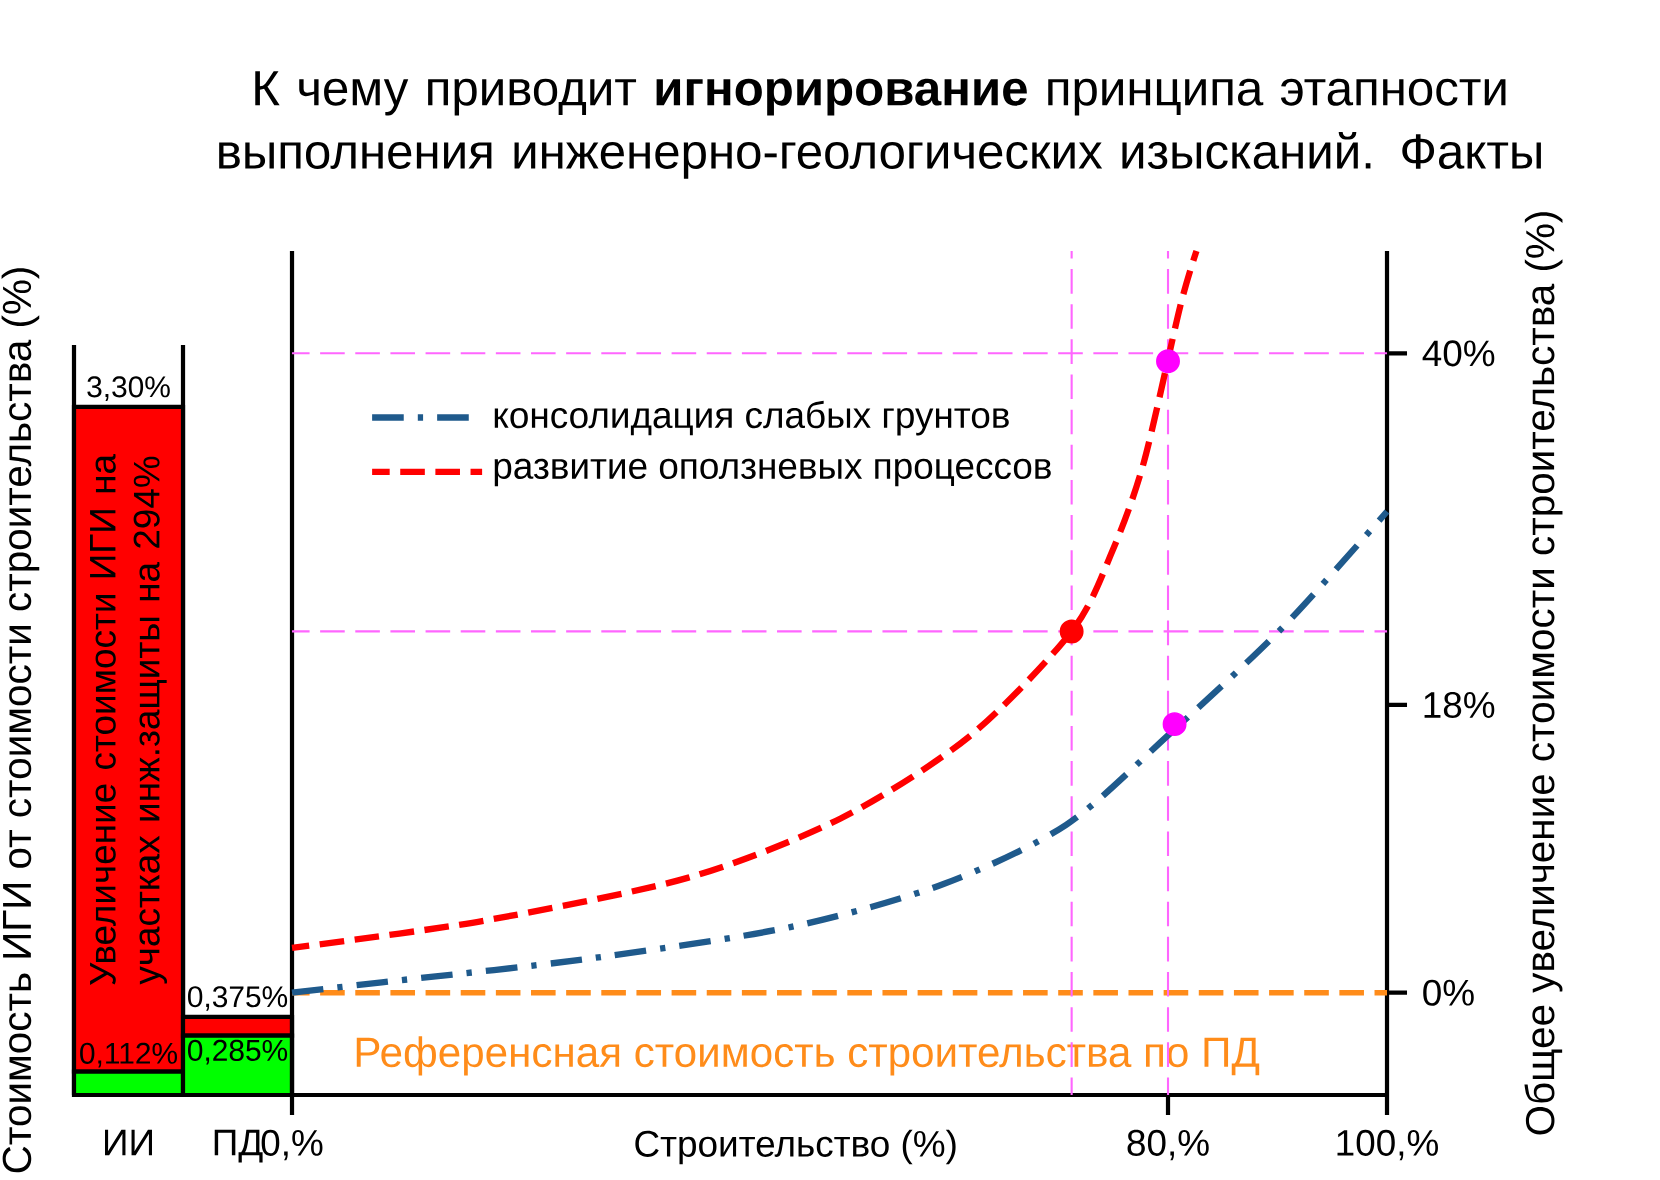 This screenshot has width=1660, height=1180. I want to click on total-label: 3,30%, so click(128, 388).